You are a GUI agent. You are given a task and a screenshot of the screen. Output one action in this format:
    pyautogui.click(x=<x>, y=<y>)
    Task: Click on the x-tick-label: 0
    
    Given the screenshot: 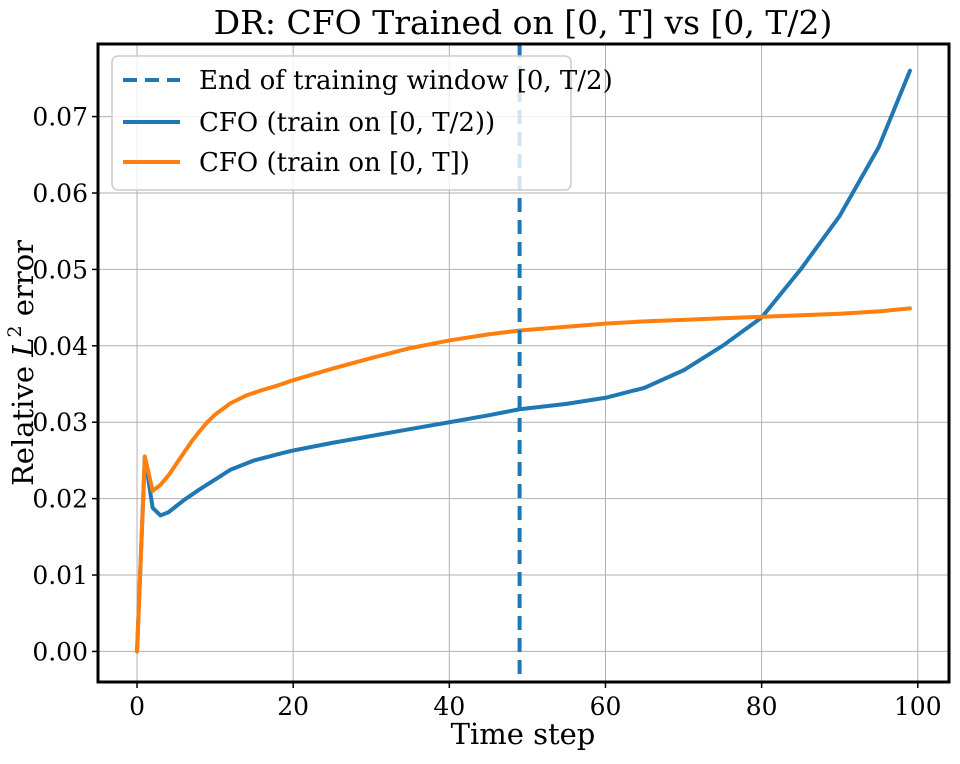 What is the action you would take?
    pyautogui.click(x=137, y=706)
    